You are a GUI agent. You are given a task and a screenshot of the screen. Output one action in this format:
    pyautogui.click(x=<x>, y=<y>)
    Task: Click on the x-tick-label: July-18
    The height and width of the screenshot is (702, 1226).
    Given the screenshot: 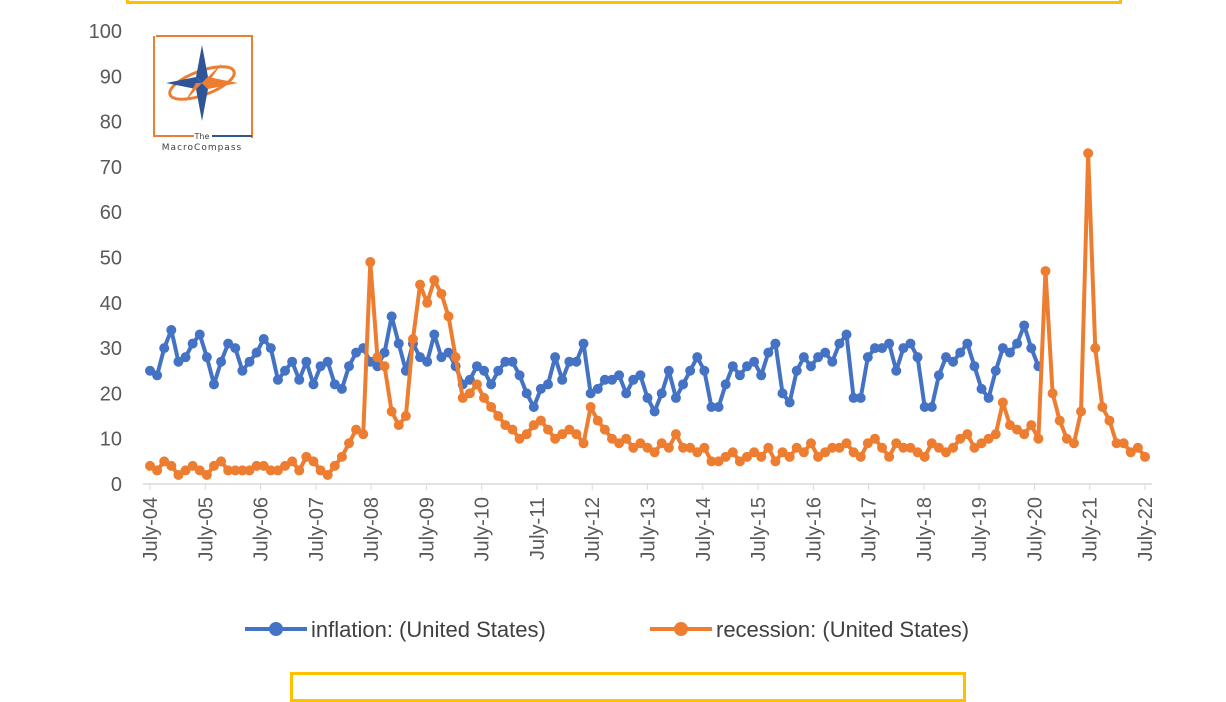 What is the action you would take?
    pyautogui.click(x=925, y=529)
    